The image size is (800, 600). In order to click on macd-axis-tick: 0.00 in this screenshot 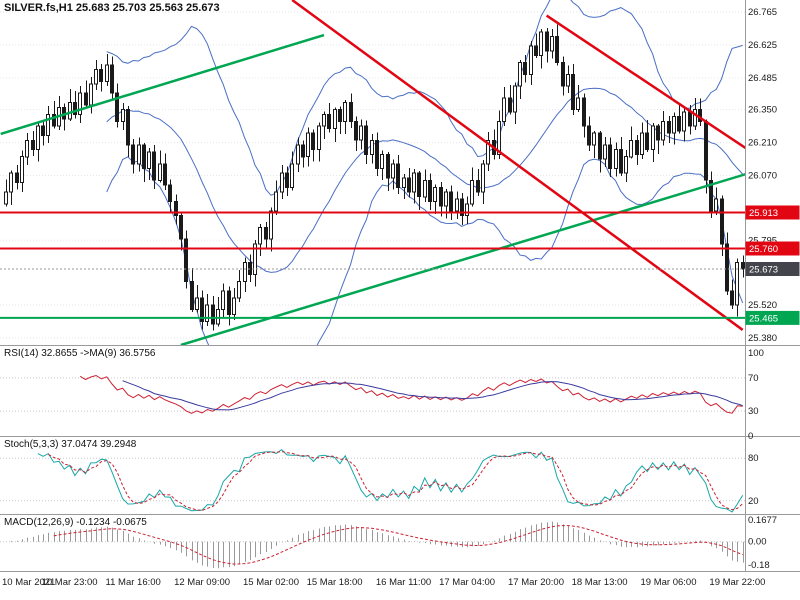, I will do `click(757, 542)`.